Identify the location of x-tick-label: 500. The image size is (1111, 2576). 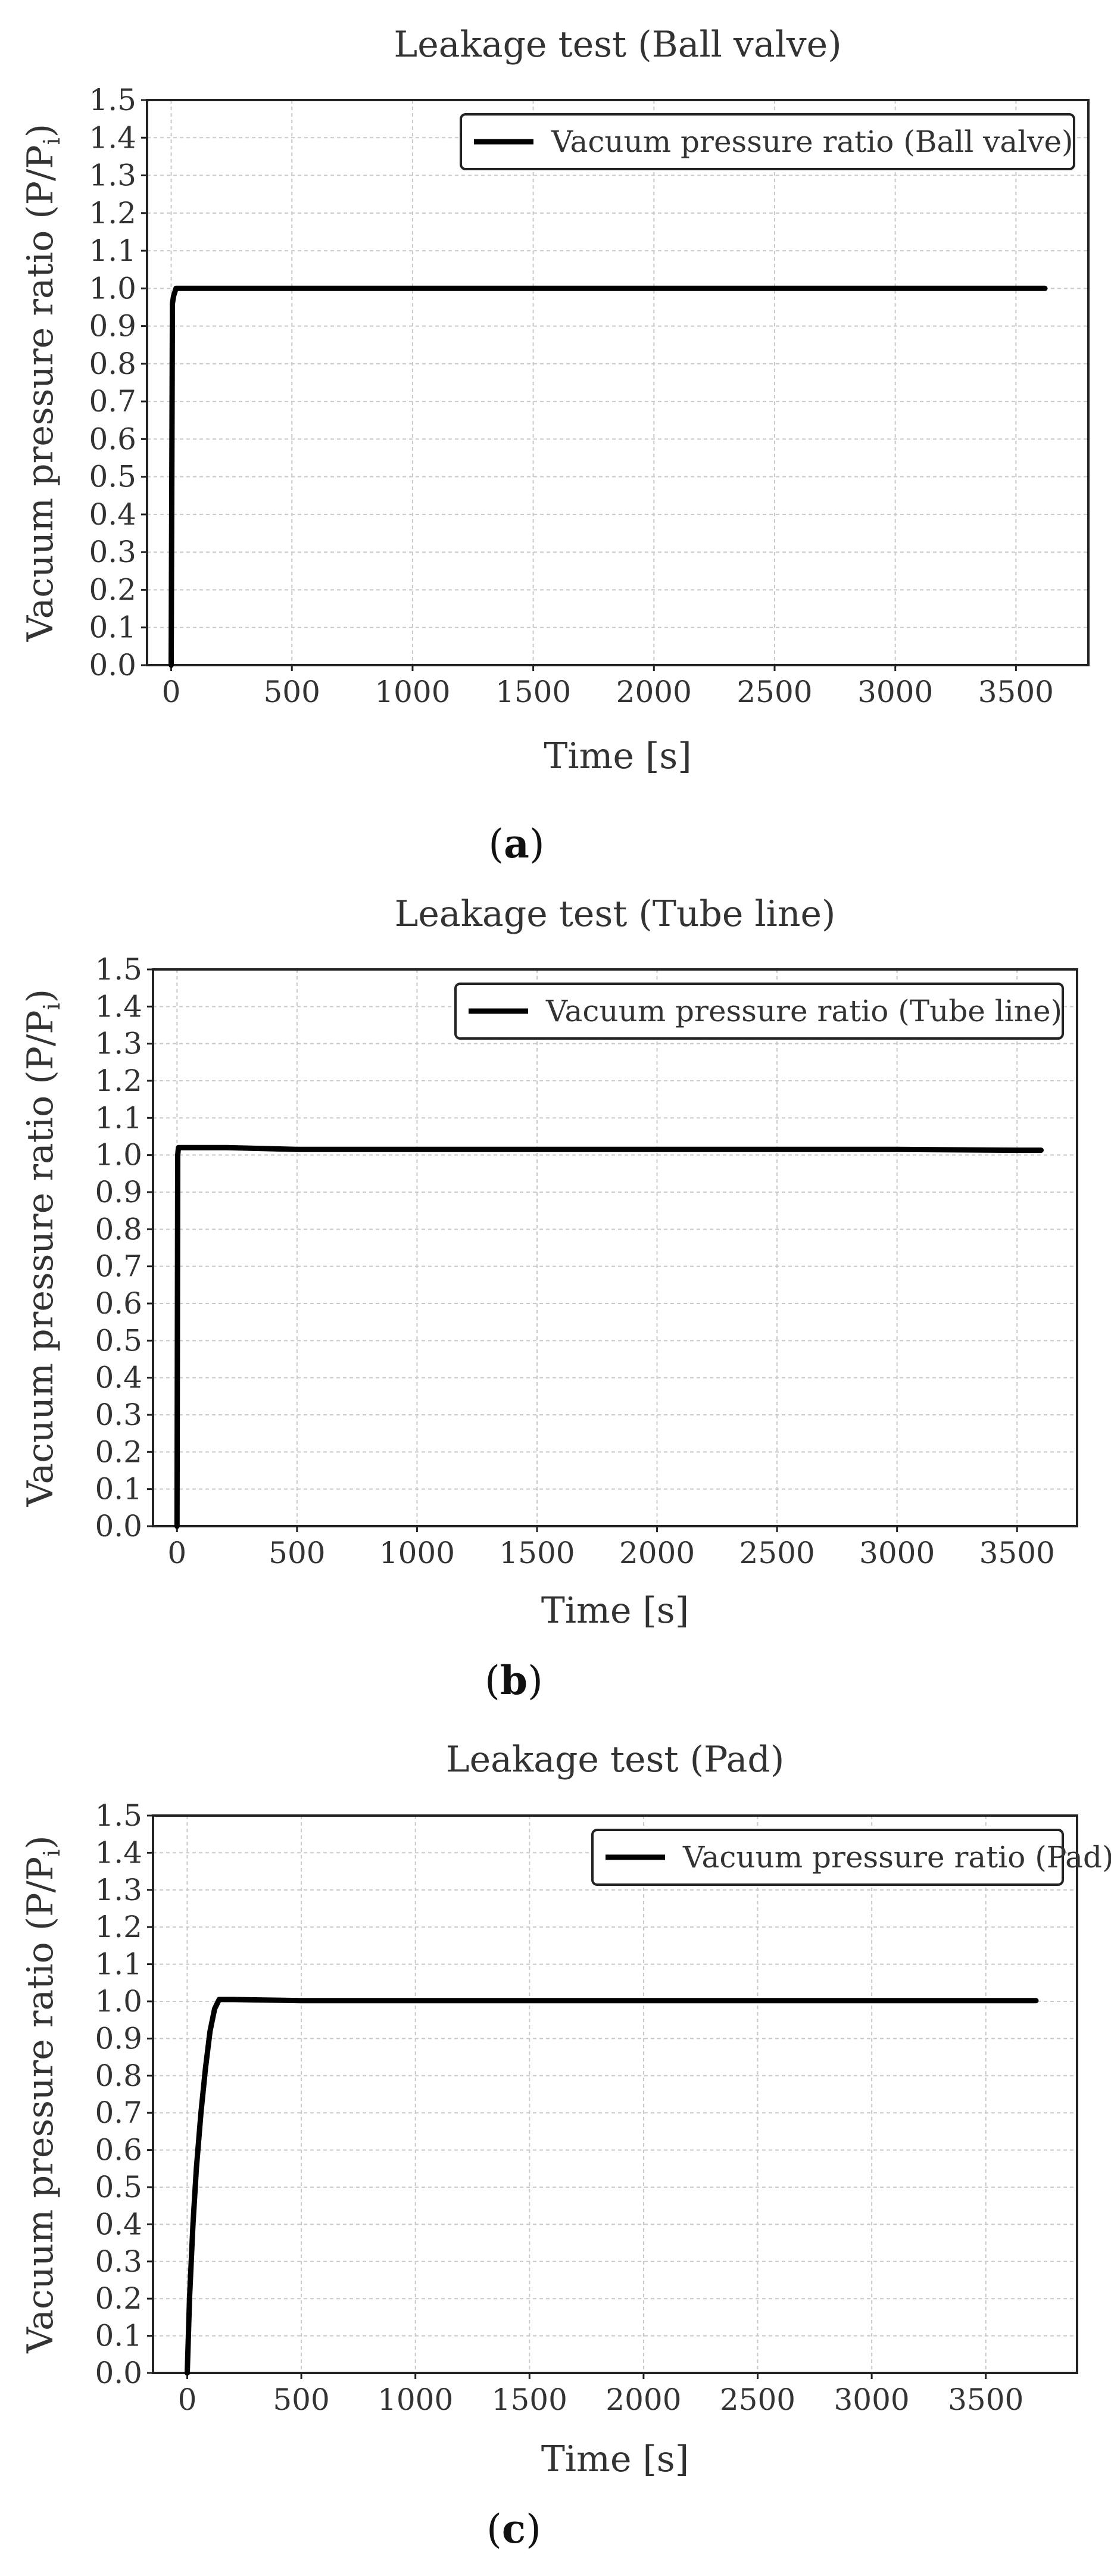
(292, 692).